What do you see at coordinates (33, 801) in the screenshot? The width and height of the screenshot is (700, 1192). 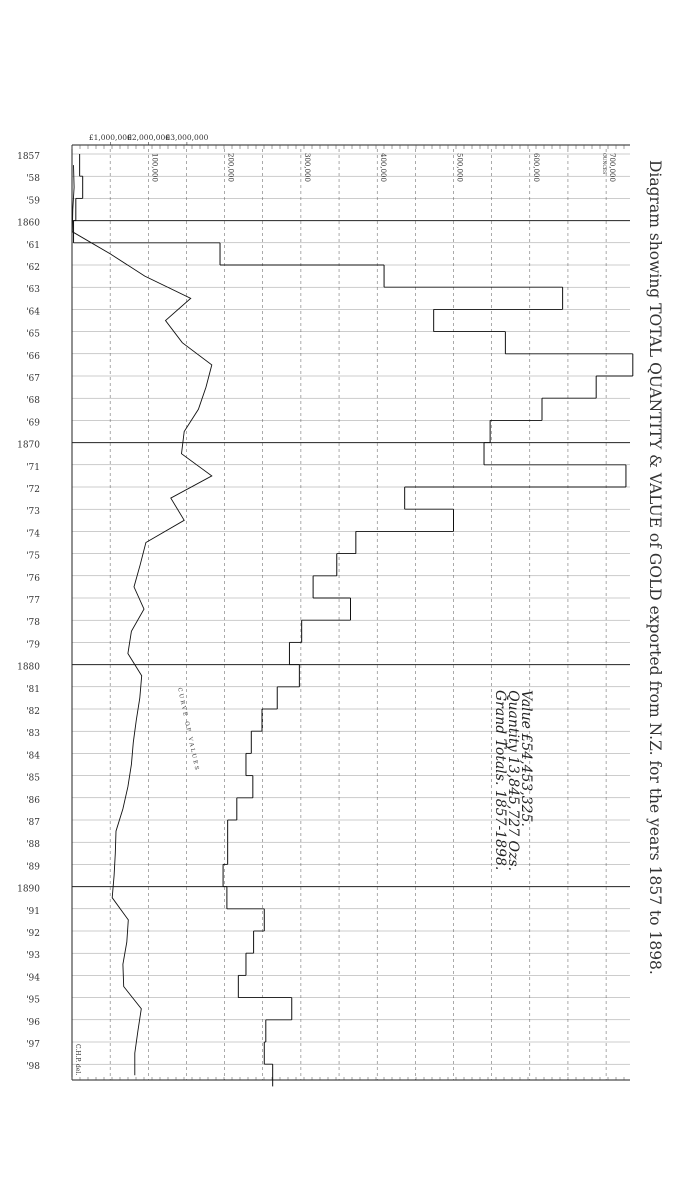 I see `year-label: '86` at bounding box center [33, 801].